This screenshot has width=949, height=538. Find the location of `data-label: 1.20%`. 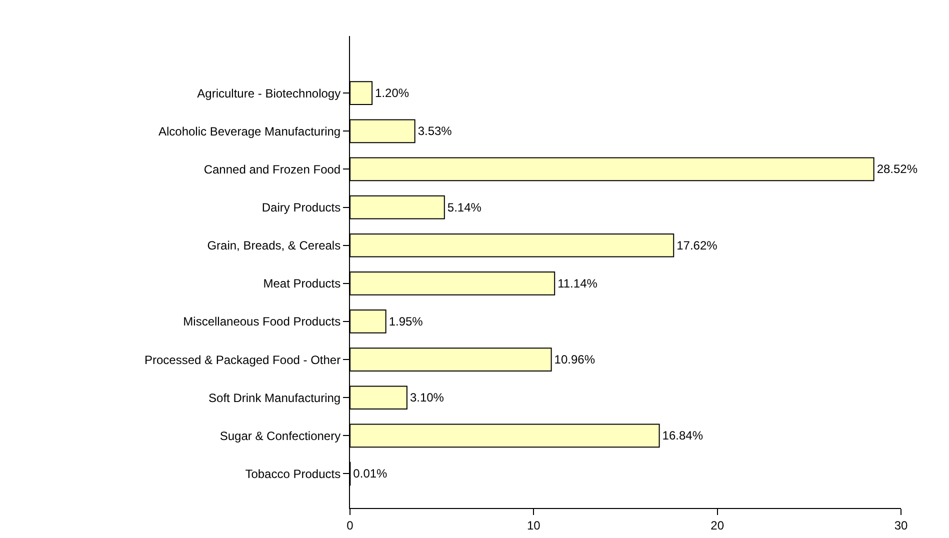

data-label: 1.20% is located at coordinates (392, 93).